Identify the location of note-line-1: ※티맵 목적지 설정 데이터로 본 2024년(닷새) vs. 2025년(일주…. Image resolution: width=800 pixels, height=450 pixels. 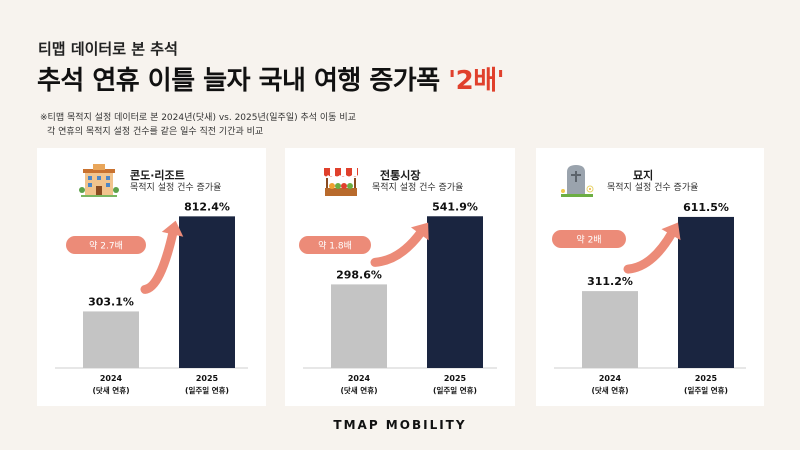
(198, 118).